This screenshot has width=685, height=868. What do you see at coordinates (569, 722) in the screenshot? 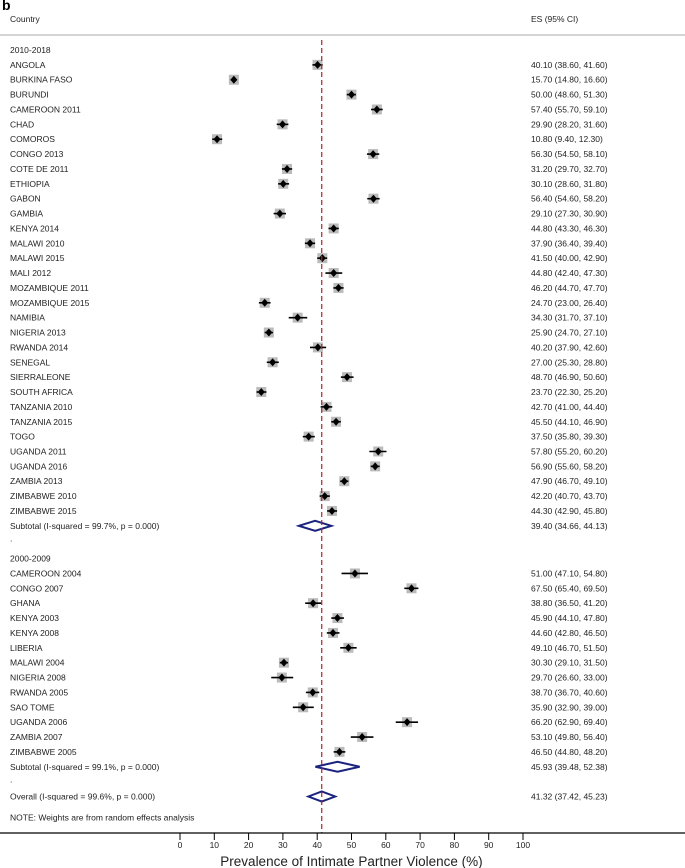
I see `study-es-ci: 66.20 (62.90, 69.40)` at bounding box center [569, 722].